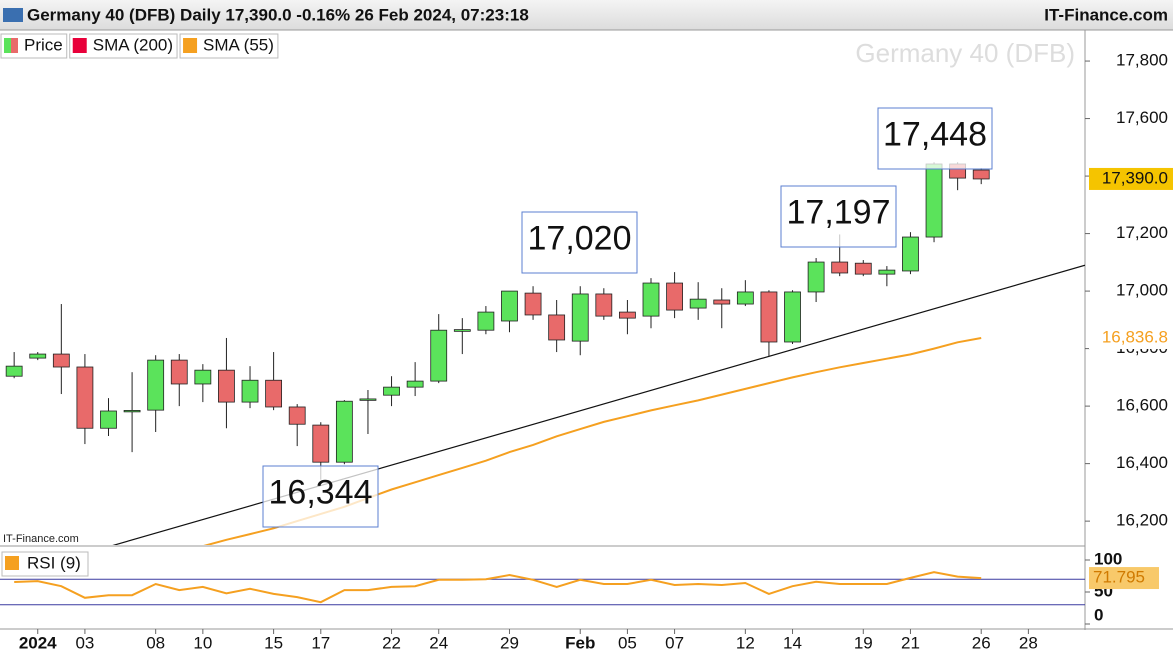  I want to click on x-tick-label: 05, so click(627, 642).